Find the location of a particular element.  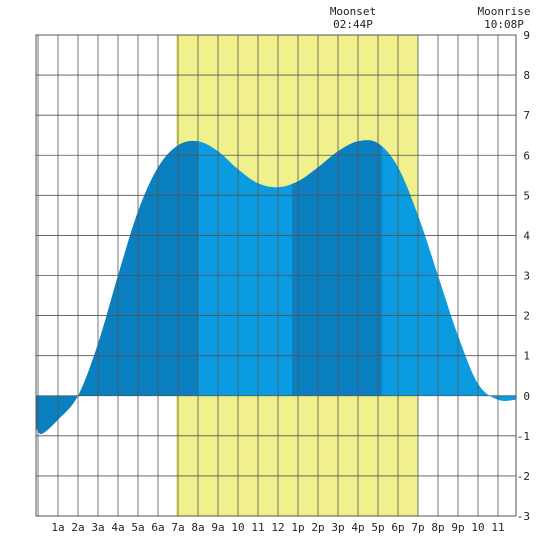

x-tick-label: 2p is located at coordinates (317, 527).